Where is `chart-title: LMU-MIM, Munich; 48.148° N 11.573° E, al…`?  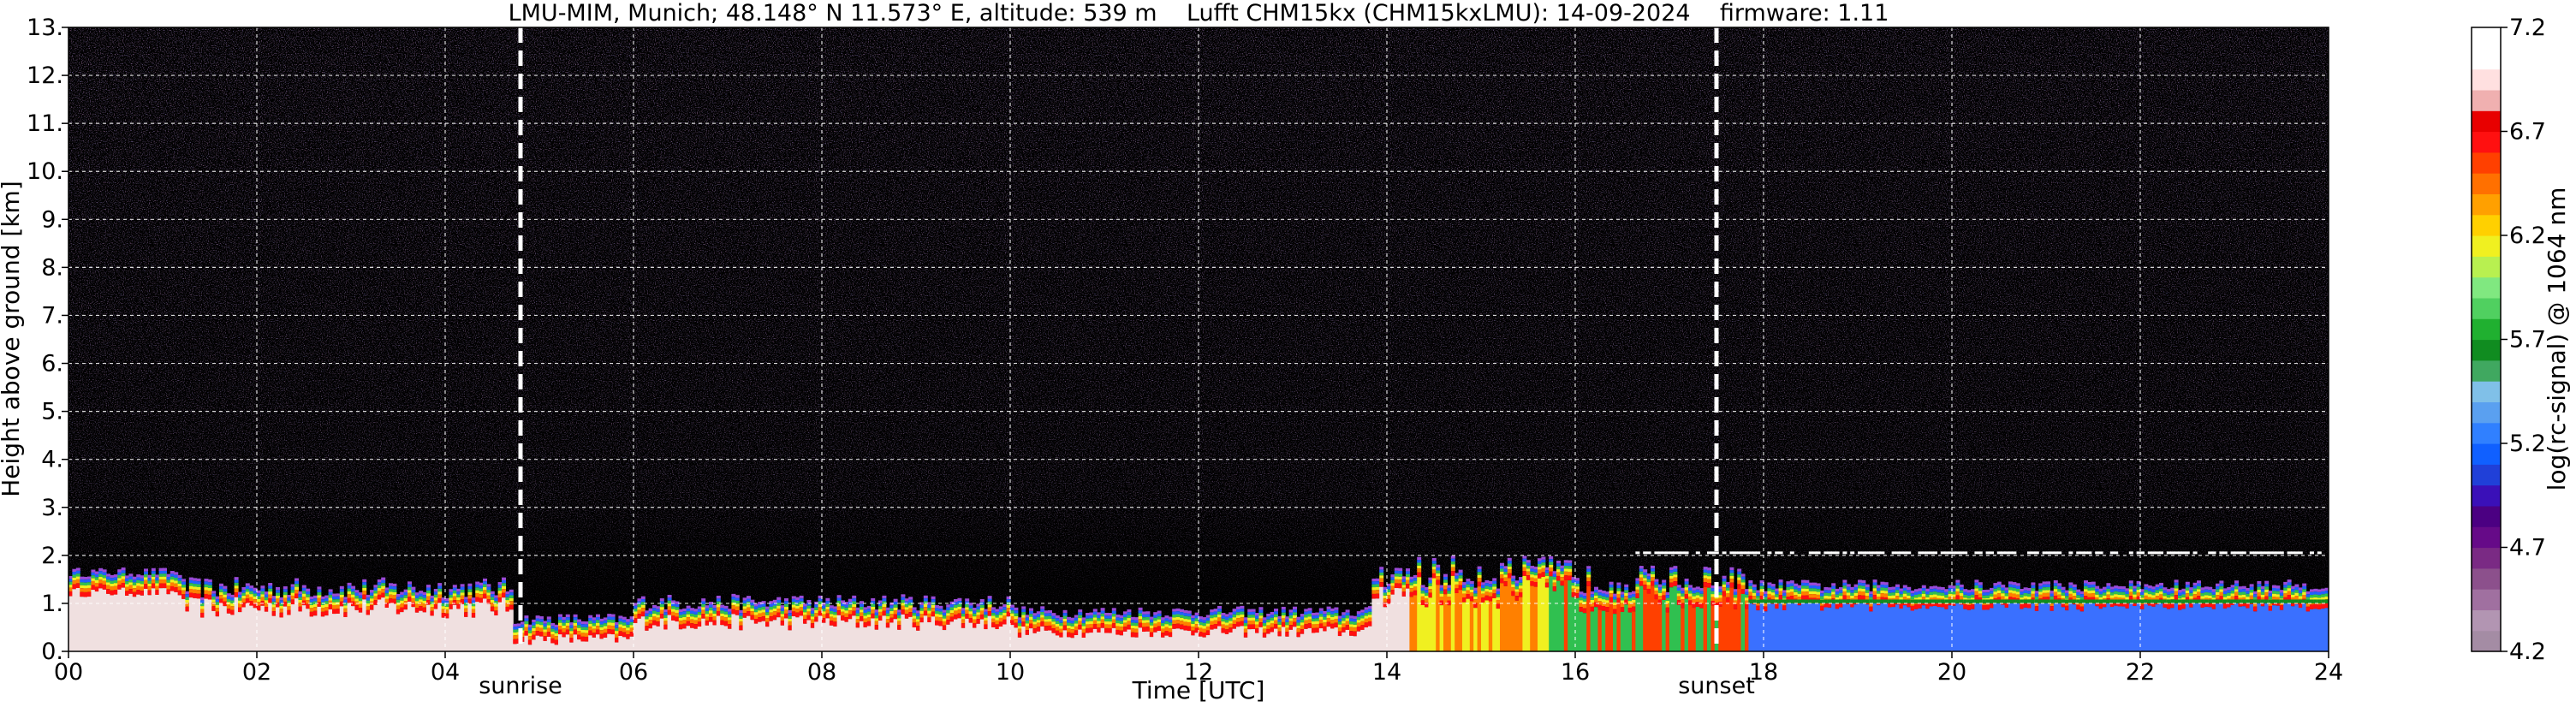 chart-title: LMU-MIM, Munich; 48.148° N 11.573° E, al… is located at coordinates (1199, 13).